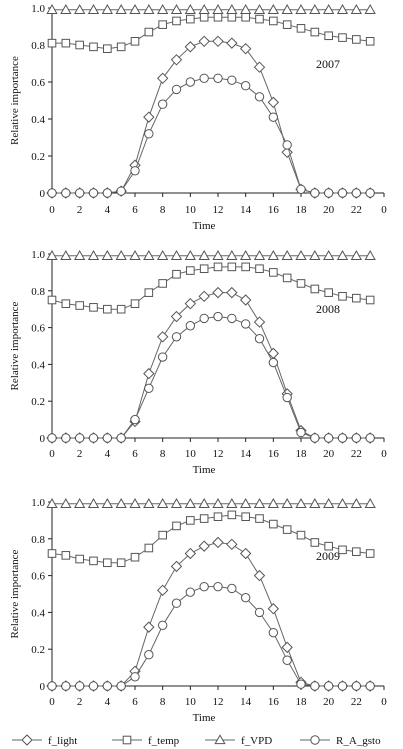  I want to click on series-f-temp, so click(211, 288).